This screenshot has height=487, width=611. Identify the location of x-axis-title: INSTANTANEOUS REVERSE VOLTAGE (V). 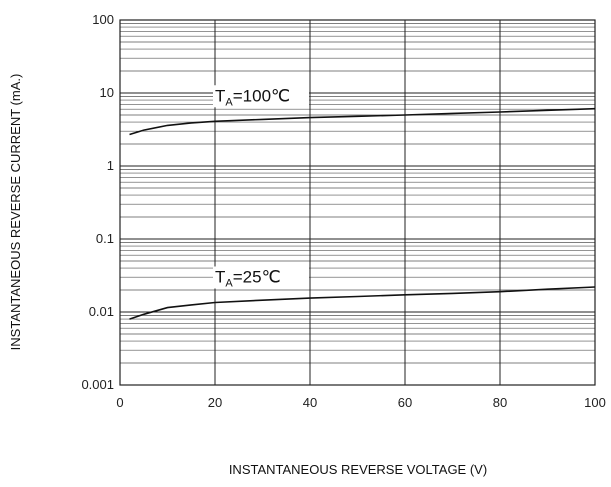
(358, 469).